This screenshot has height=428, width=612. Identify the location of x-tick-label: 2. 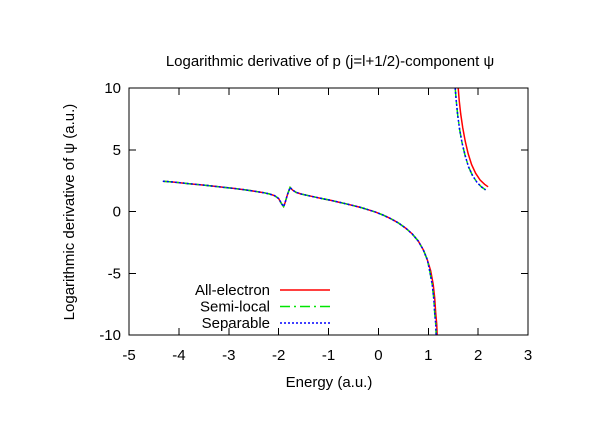
(478, 355).